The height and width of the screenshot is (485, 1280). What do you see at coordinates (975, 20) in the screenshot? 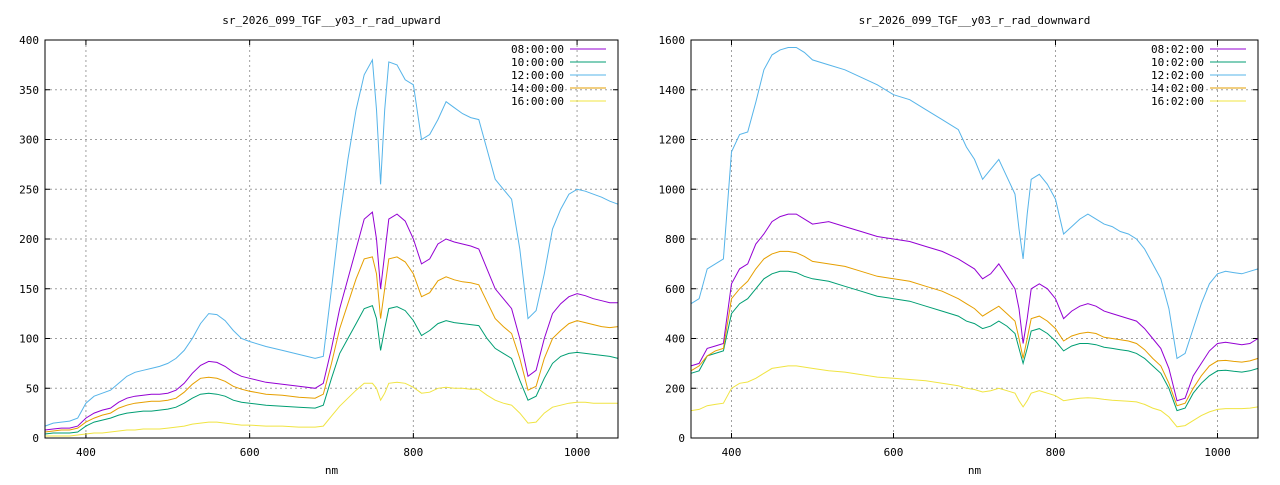
I see `chart-title-downward: sr_2026_099_TGF__y03_r_rad_downward` at bounding box center [975, 20].